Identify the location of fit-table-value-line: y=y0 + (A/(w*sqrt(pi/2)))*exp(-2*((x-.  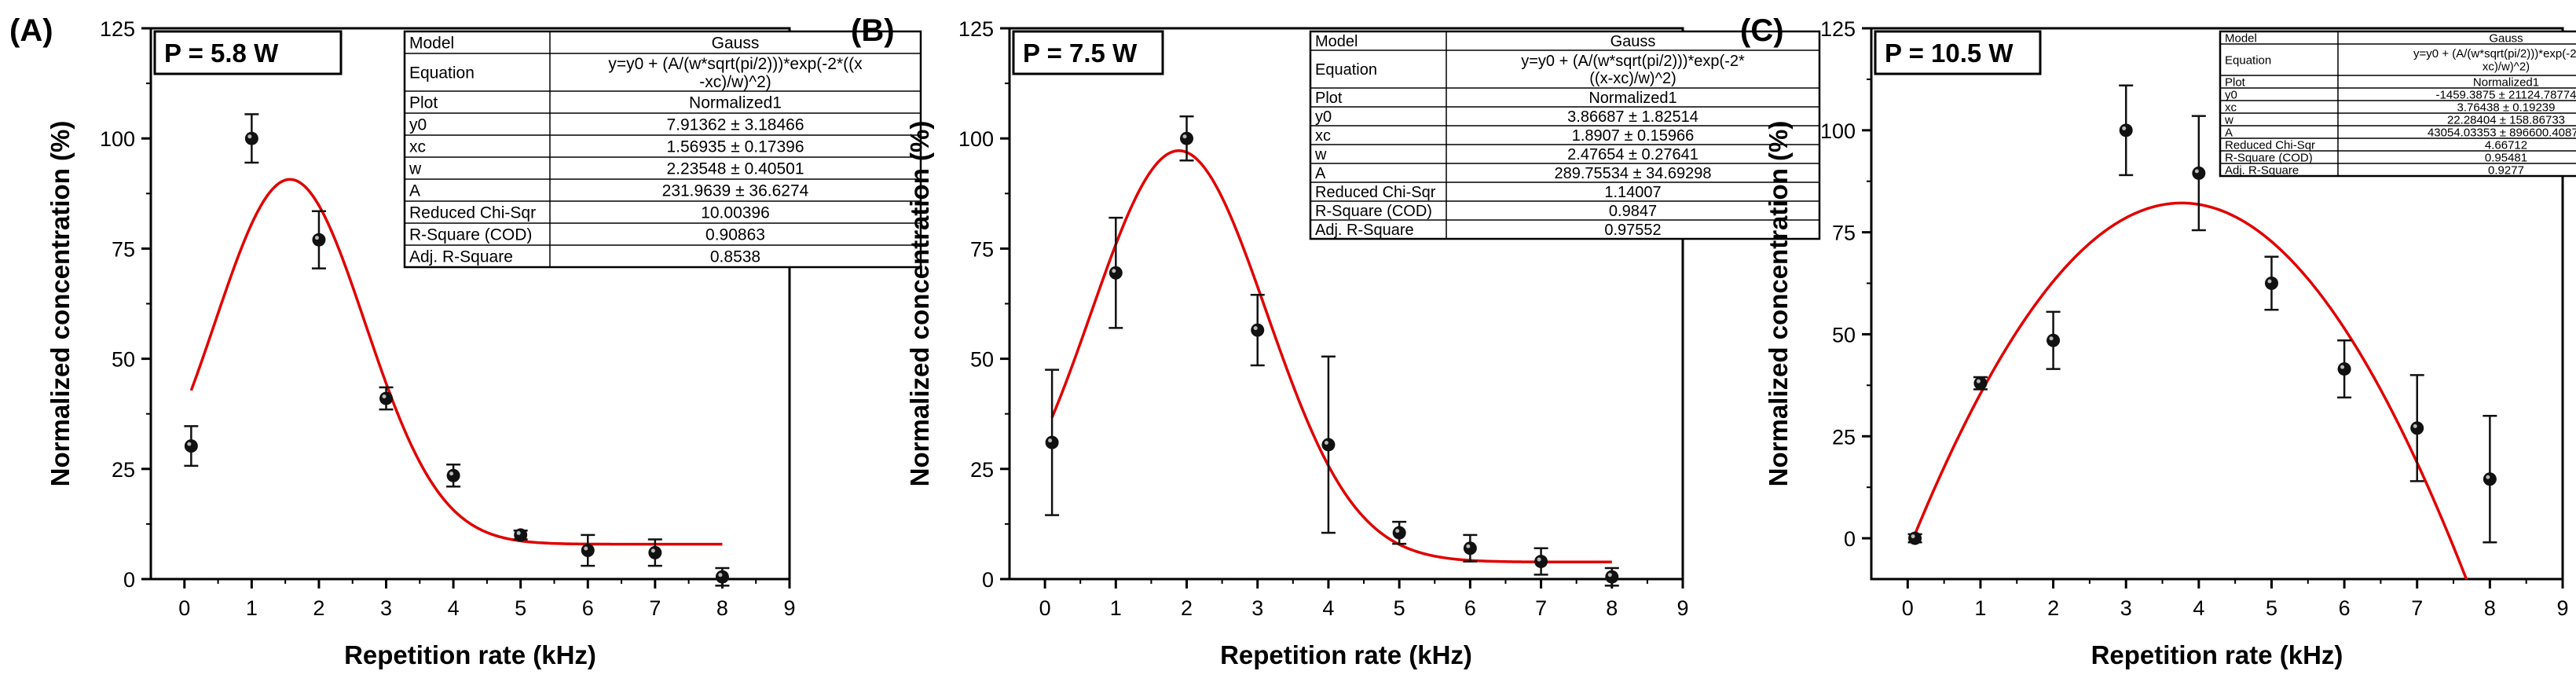
(2494, 53).